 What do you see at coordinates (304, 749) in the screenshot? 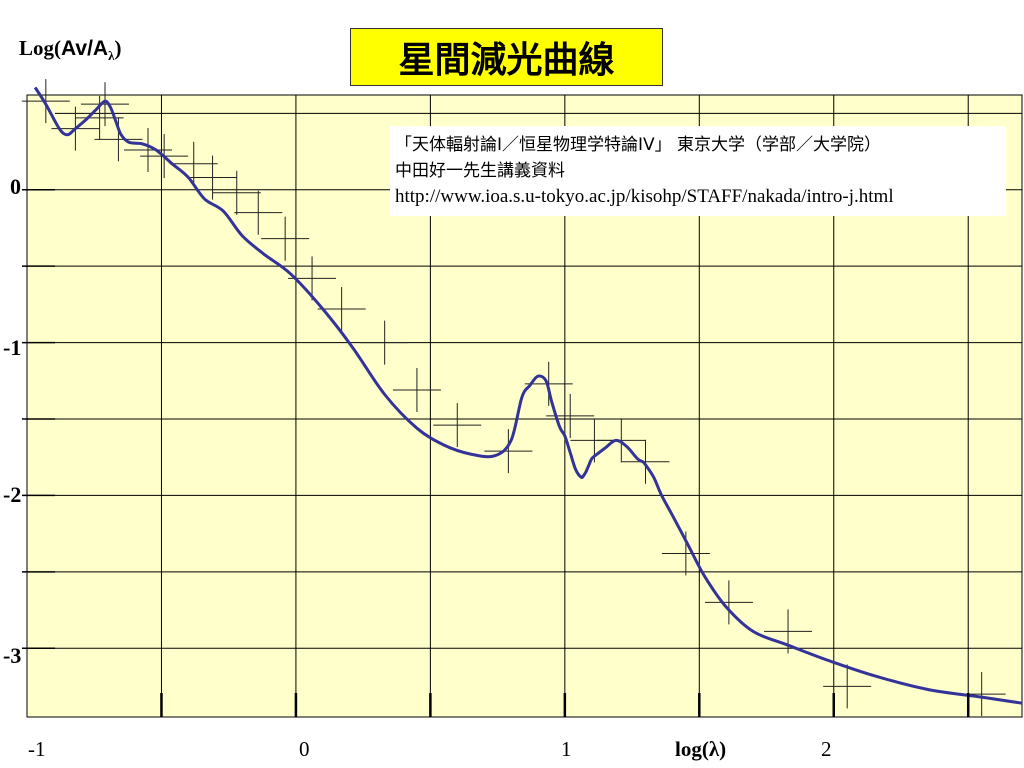
I see `x-tick-label: 0` at bounding box center [304, 749].